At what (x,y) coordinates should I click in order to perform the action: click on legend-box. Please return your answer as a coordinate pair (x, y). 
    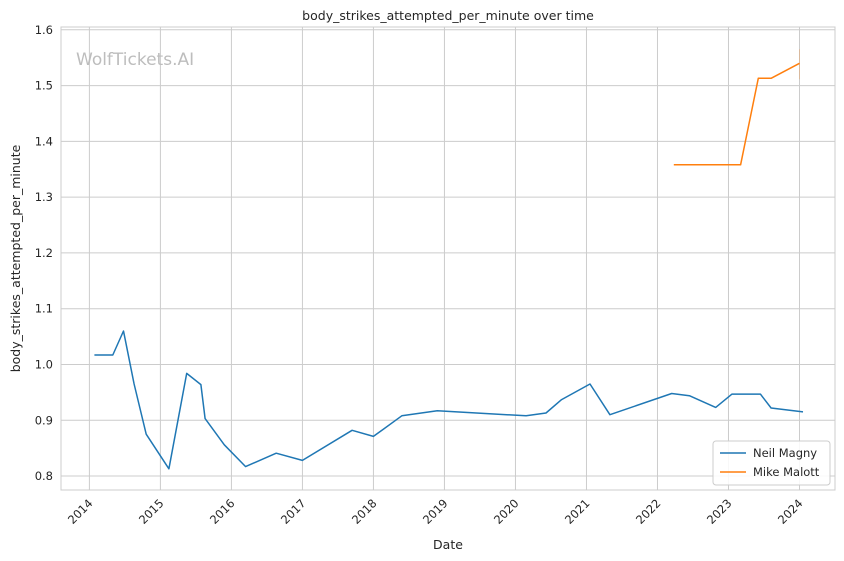
    Looking at the image, I should click on (771, 463).